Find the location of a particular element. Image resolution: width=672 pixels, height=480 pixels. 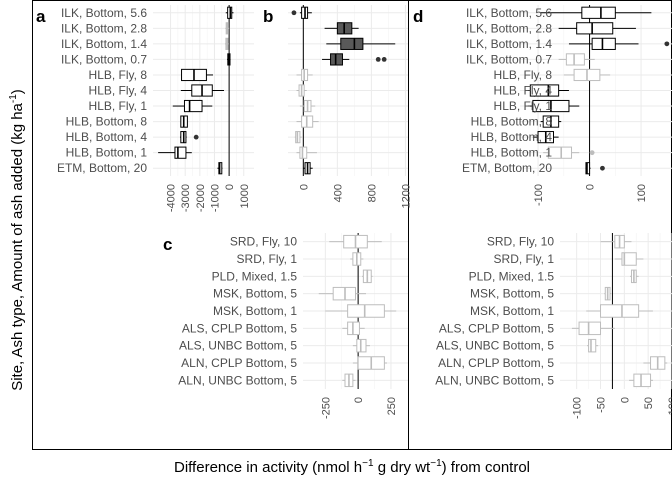

x-axis-title-sup2: −1 is located at coordinates (436, 463).